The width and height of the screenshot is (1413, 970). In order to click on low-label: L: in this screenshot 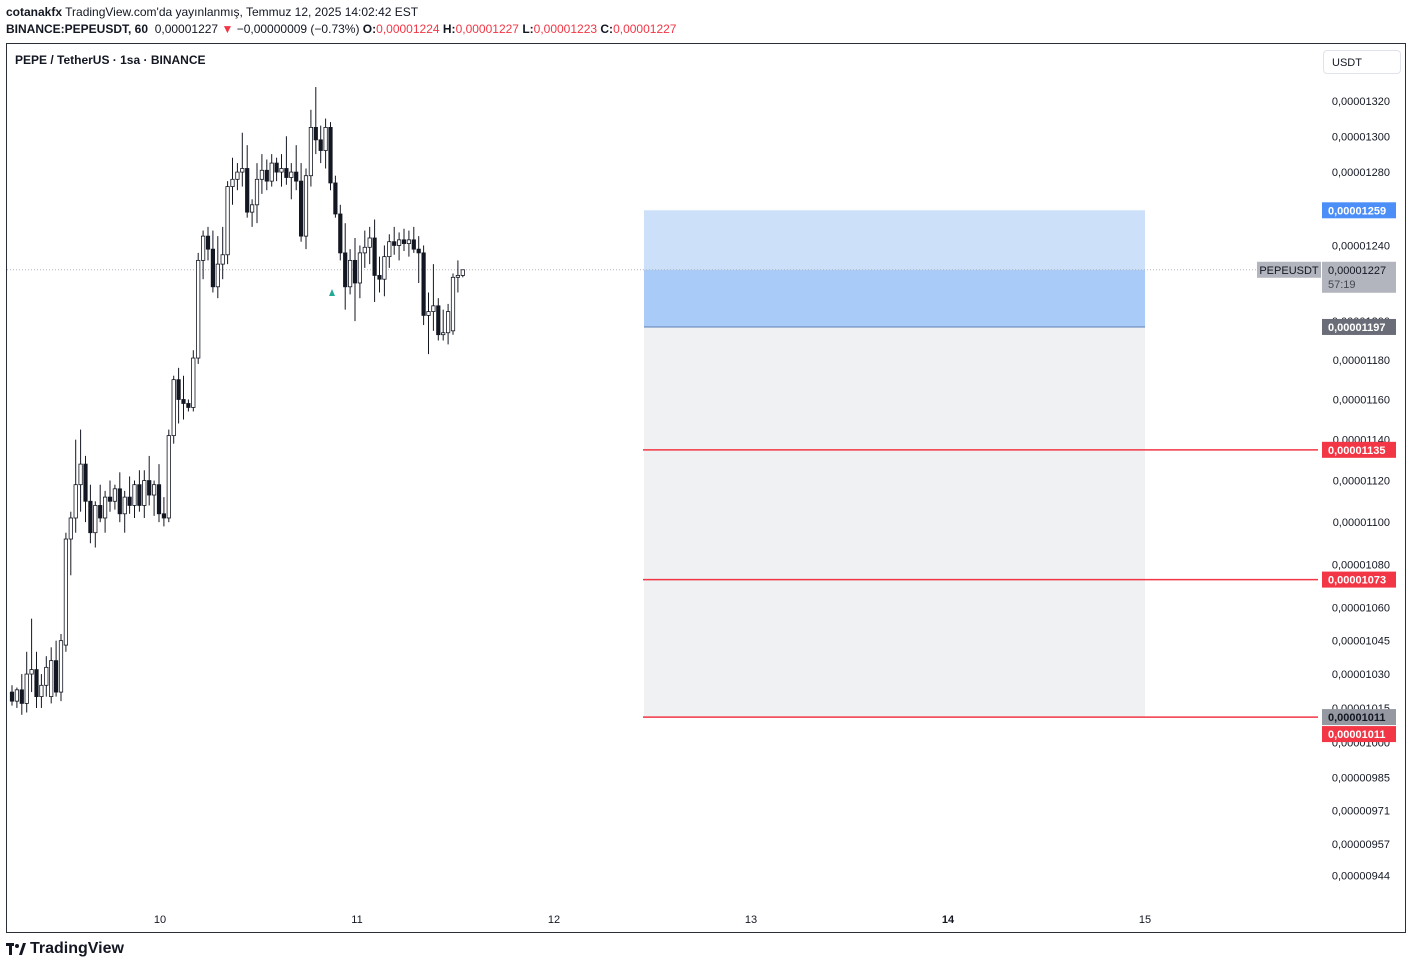, I will do `click(528, 29)`.